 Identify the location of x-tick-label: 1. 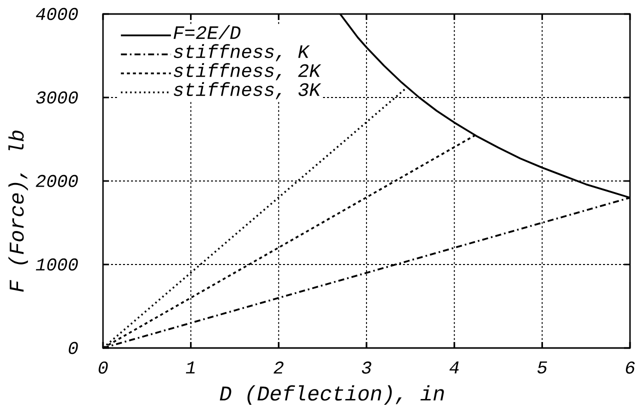
(190, 368).